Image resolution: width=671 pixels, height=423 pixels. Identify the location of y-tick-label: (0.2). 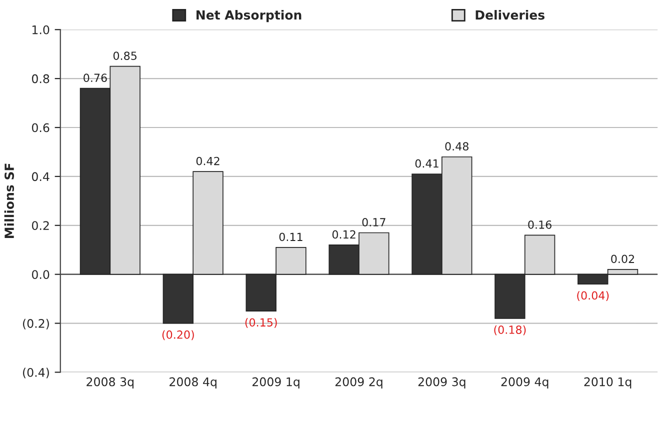
(36, 324).